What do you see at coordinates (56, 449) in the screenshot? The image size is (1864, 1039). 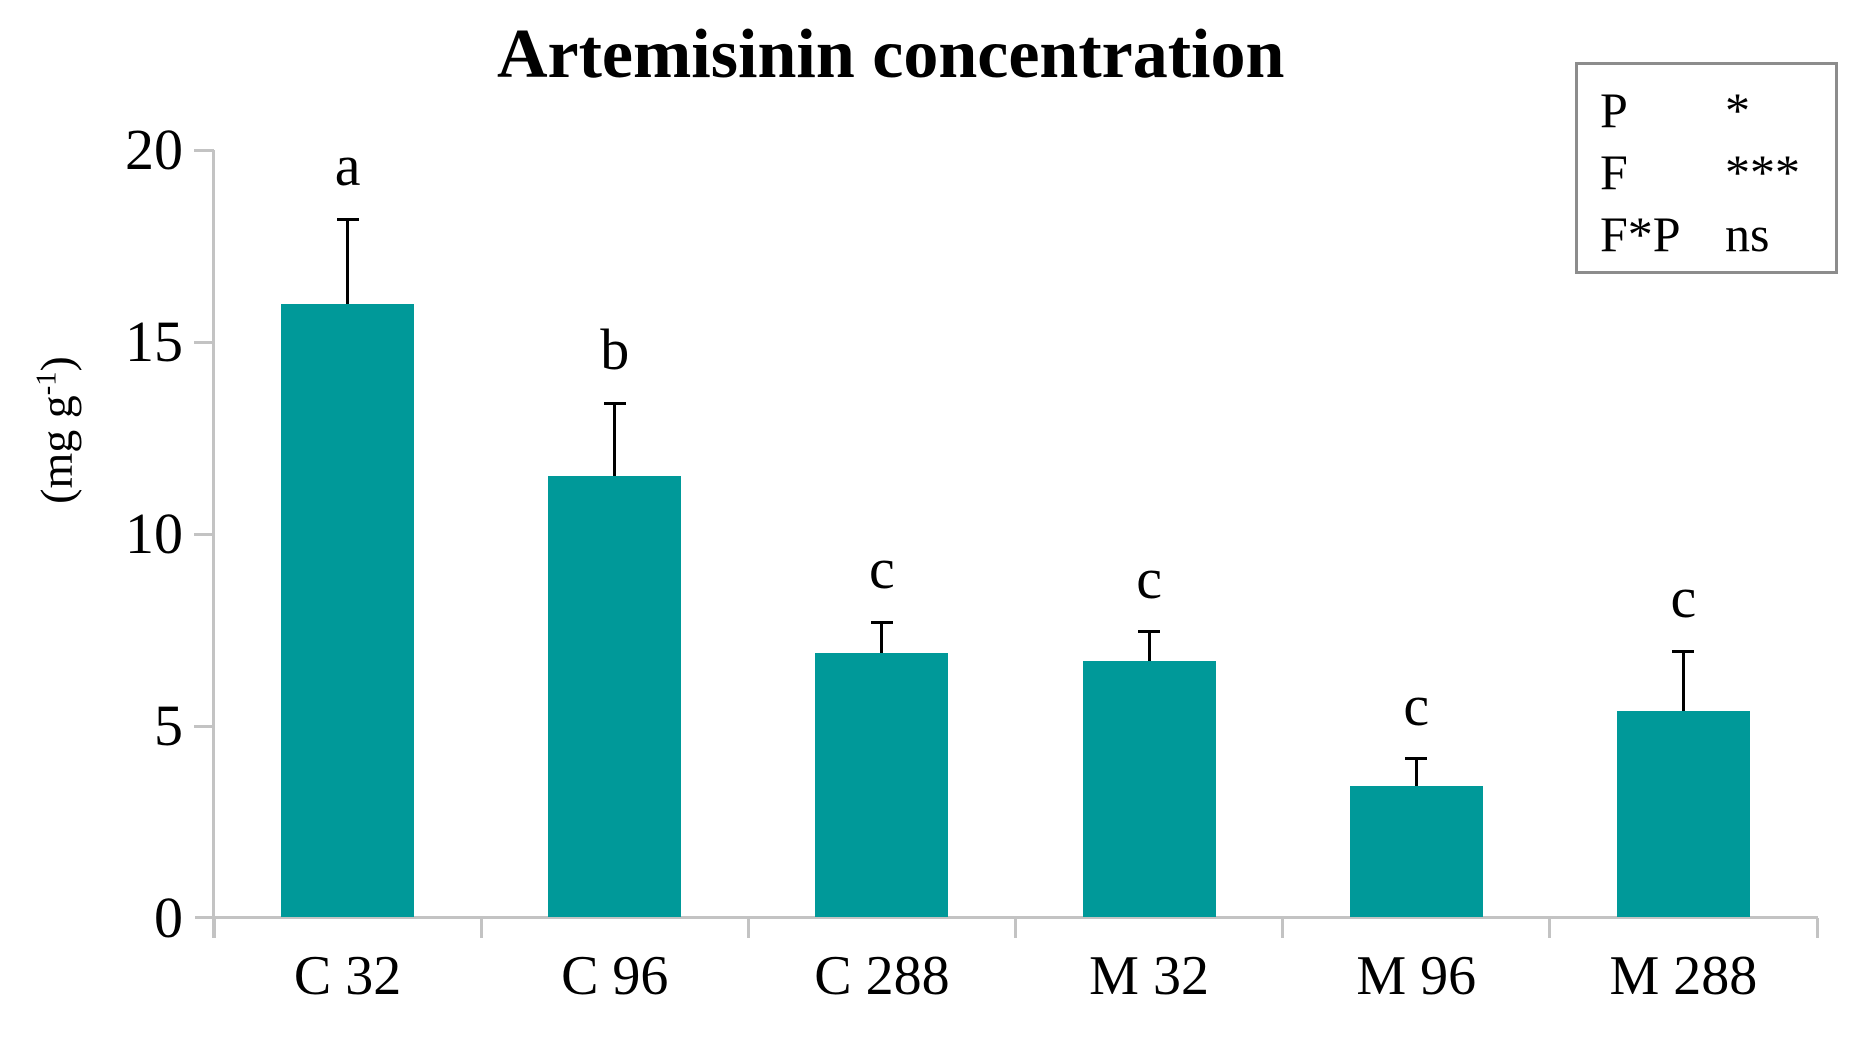 I see `y-axis-label-text: (mg g` at bounding box center [56, 449].